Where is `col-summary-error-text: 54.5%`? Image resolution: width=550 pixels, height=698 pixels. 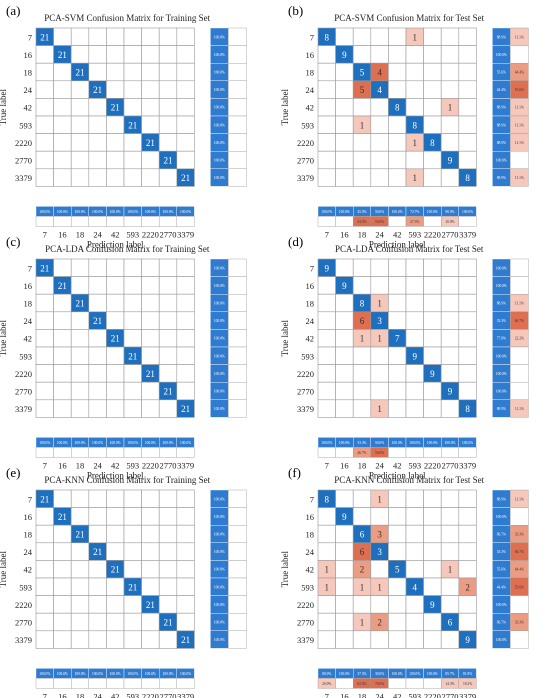 col-summary-error-text: 54.5% is located at coordinates (361, 222).